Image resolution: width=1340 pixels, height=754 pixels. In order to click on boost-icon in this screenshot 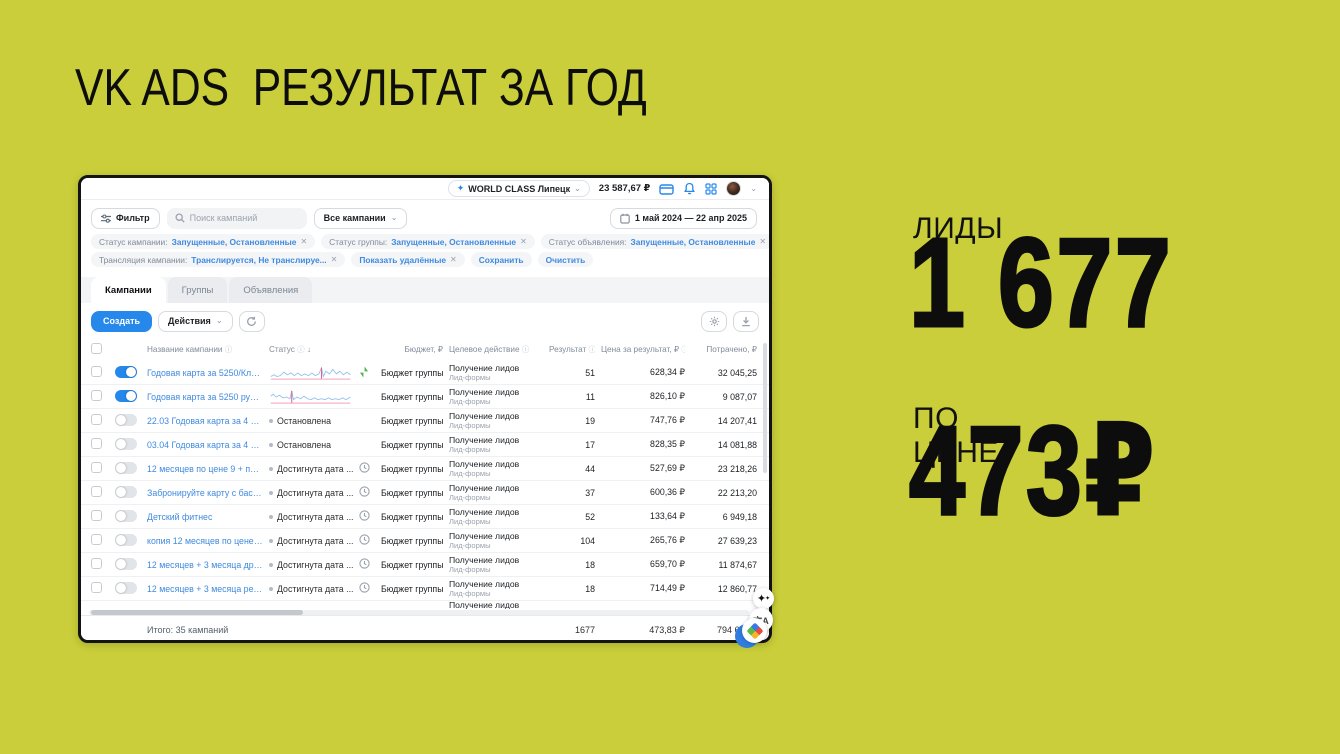, I will do `click(364, 371)`.